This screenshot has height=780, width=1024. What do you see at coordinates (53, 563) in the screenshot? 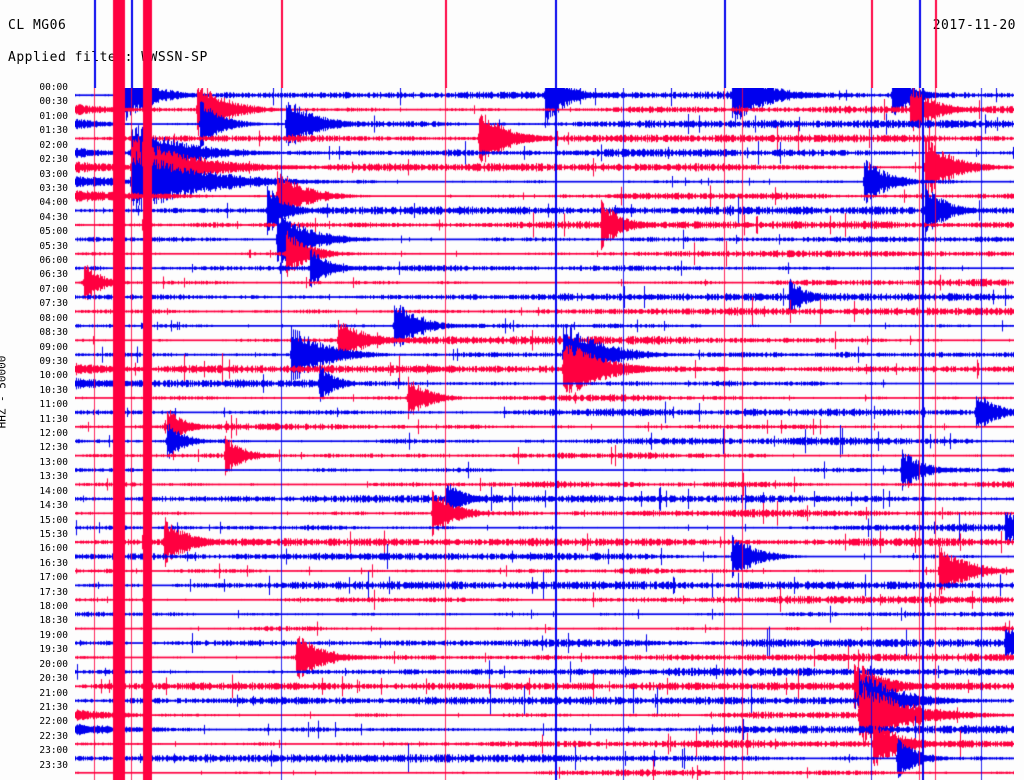
I see `time-label: 16:30` at bounding box center [53, 563].